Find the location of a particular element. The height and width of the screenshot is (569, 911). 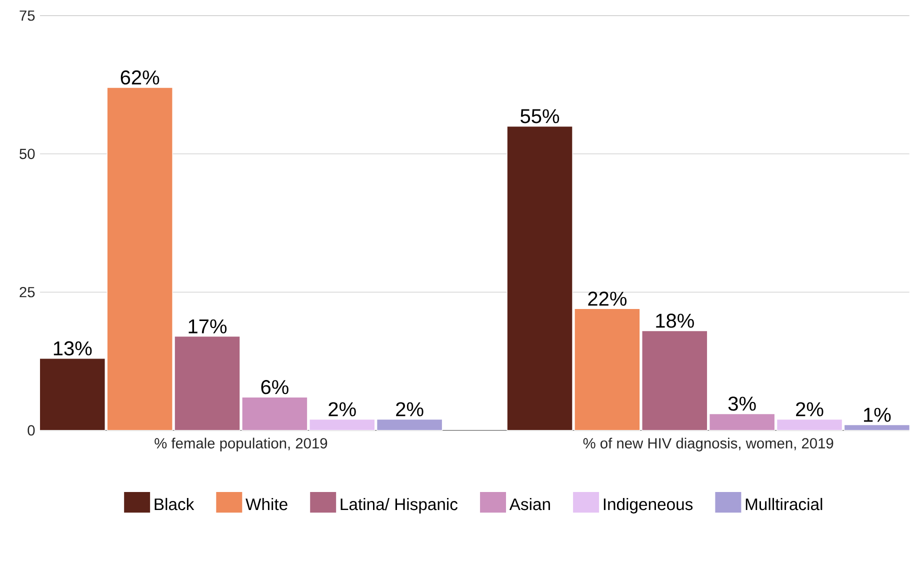

y-tick-label: 25 is located at coordinates (27, 292).